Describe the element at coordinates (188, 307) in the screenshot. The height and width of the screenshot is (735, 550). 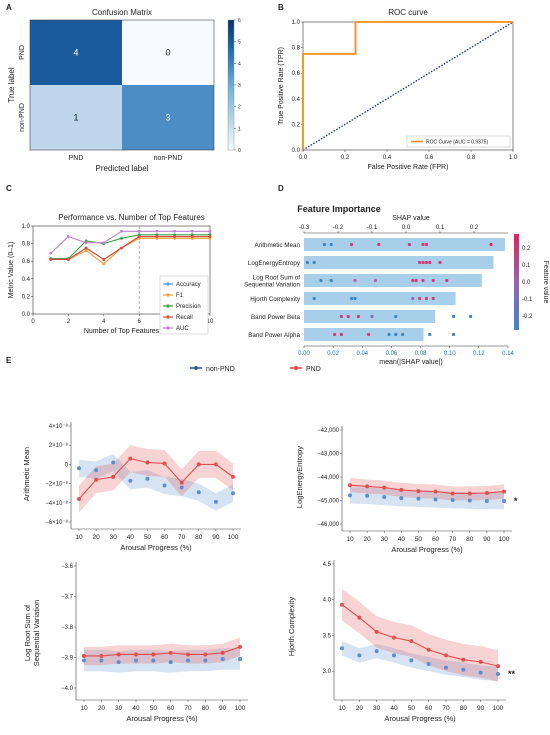
I see `performance-legend-label: Precision` at that location.